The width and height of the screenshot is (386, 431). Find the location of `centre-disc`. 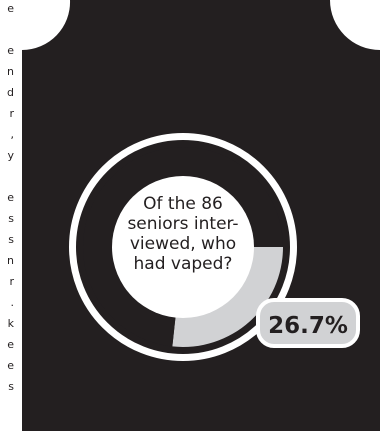

centre-disc is located at coordinates (183, 247).